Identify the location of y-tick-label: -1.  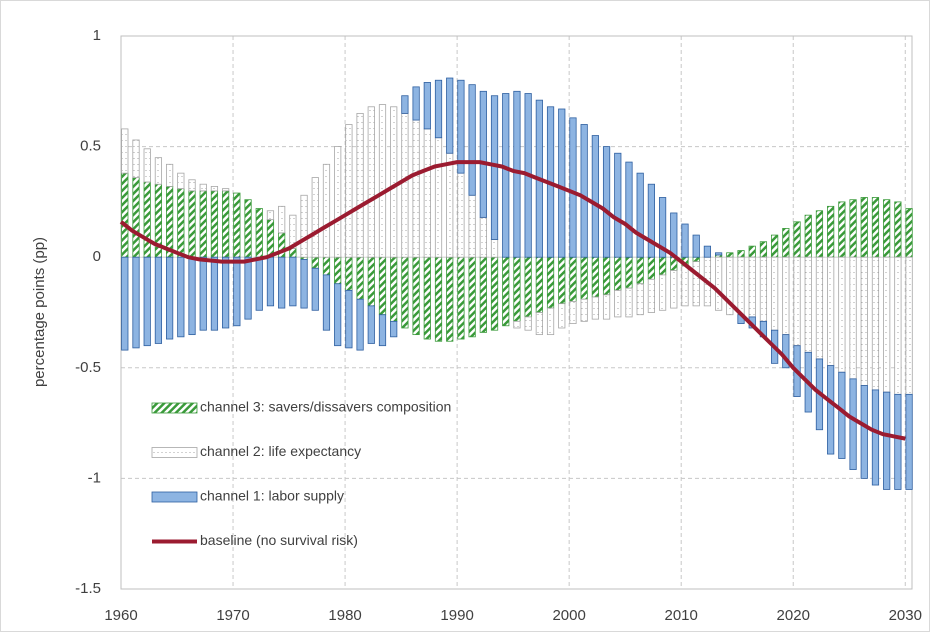
(94, 477).